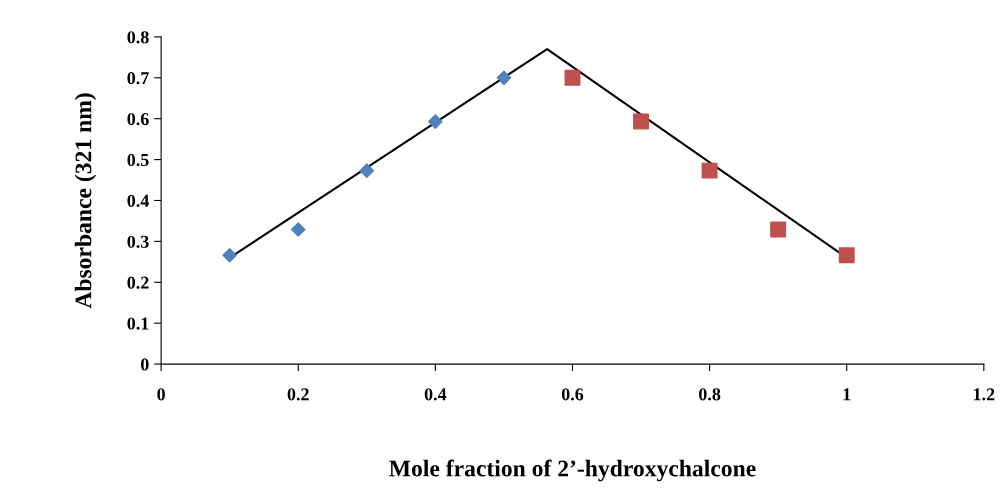 Image resolution: width=1007 pixels, height=492 pixels. Describe the element at coordinates (138, 201) in the screenshot. I see `y-tick-label: 0.4` at that location.